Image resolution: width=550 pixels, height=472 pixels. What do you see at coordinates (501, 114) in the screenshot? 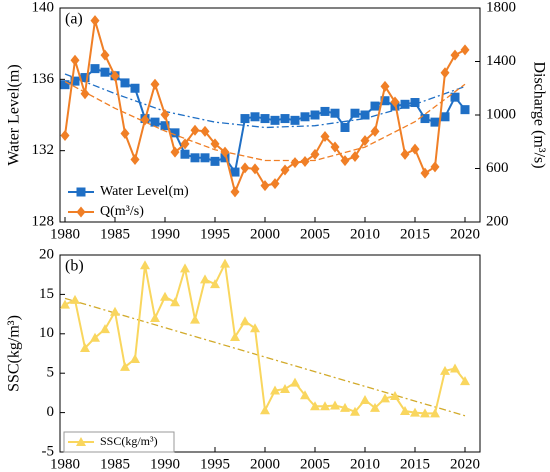
I see `y2-tick-label: 1000` at bounding box center [501, 114].